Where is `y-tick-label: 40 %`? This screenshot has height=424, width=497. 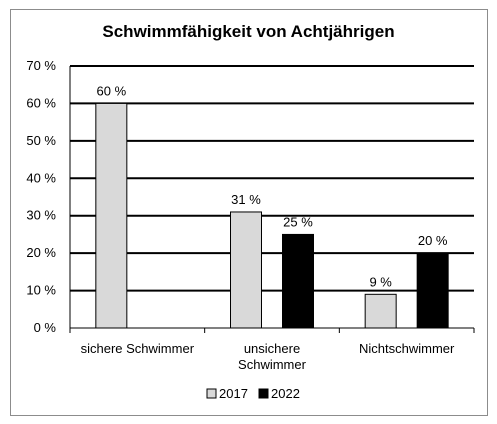 y-tick-label: 40 % is located at coordinates (41, 177).